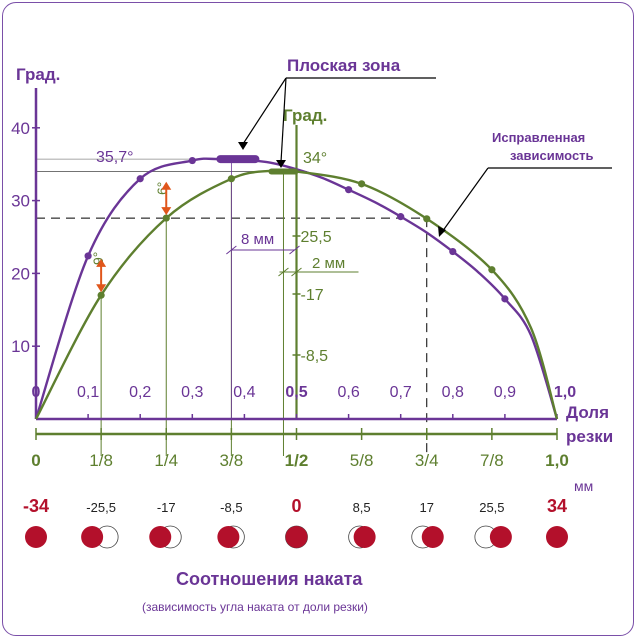 The width and height of the screenshot is (640, 640). Describe the element at coordinates (166, 185) in the screenshot. I see `diff-mid-arrowhead-up` at that location.